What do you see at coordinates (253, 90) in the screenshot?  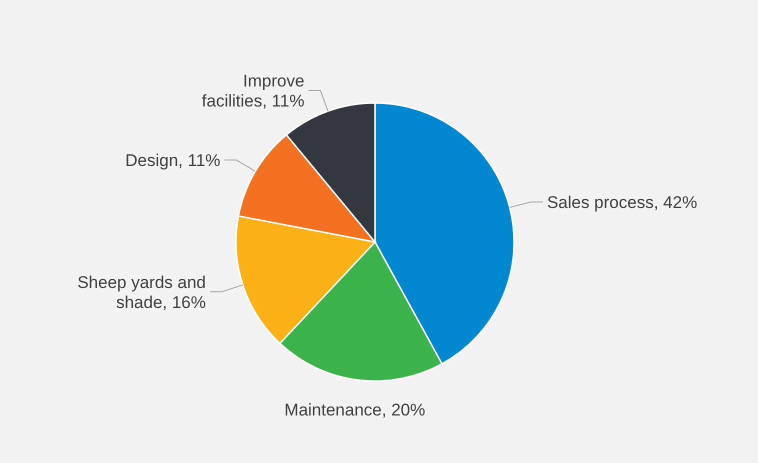 I see `slice-label: Improve facilities, 11%` at bounding box center [253, 90].